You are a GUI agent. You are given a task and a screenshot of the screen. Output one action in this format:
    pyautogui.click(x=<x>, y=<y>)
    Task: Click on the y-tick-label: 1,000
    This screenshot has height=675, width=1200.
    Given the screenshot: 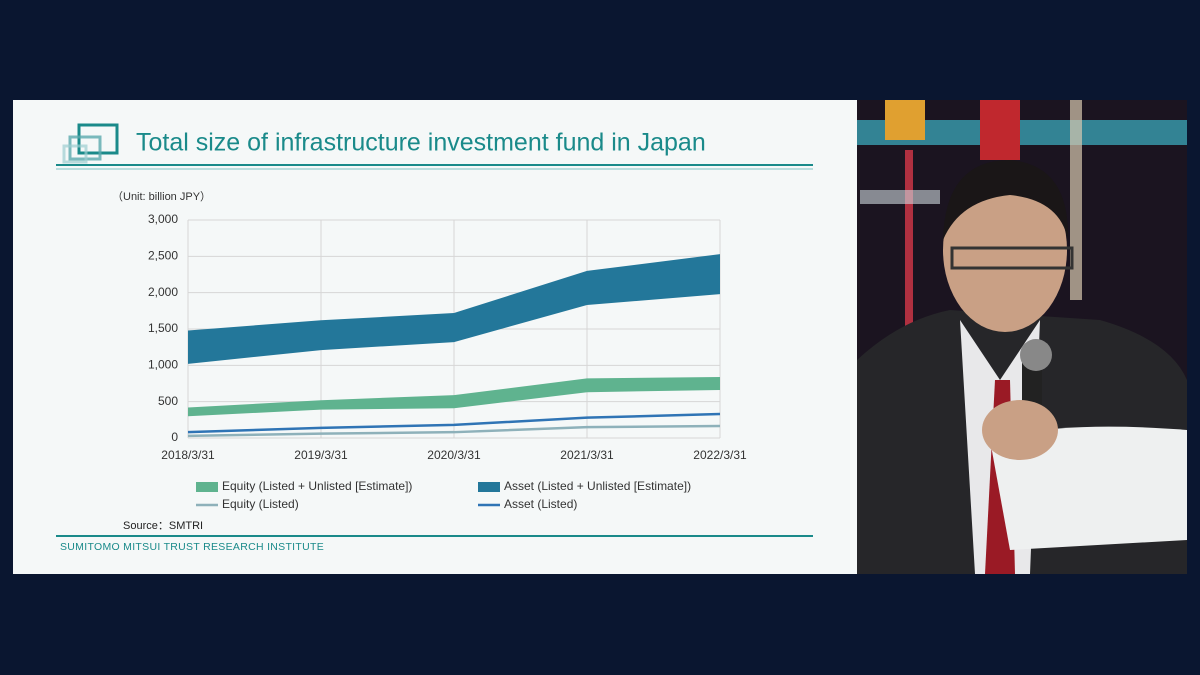 What is the action you would take?
    pyautogui.click(x=163, y=365)
    